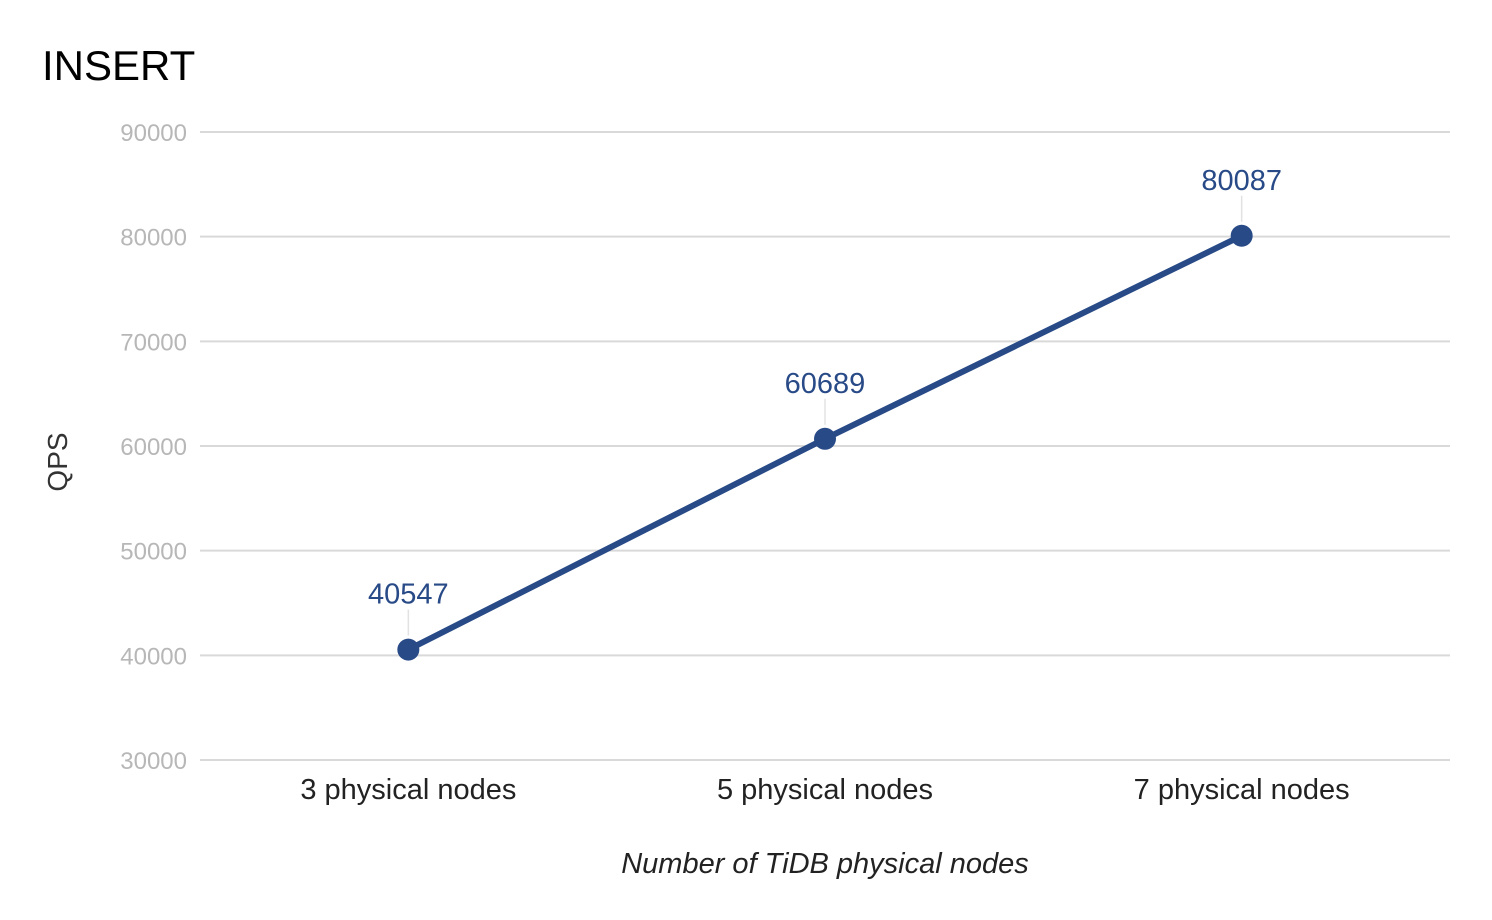 The height and width of the screenshot is (920, 1492). I want to click on y-axis-title: QPS, so click(57, 461).